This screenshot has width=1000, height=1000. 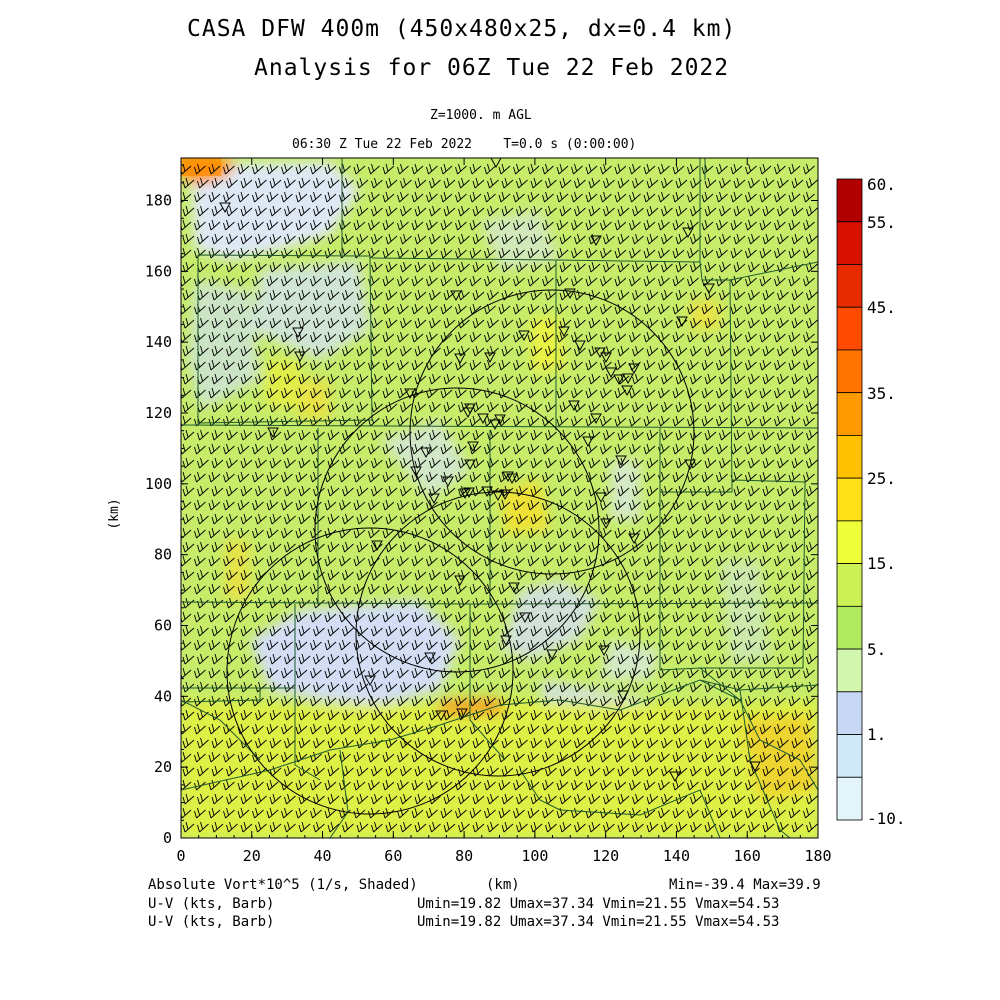 I want to click on x-tick-label: 100, so click(x=534, y=856).